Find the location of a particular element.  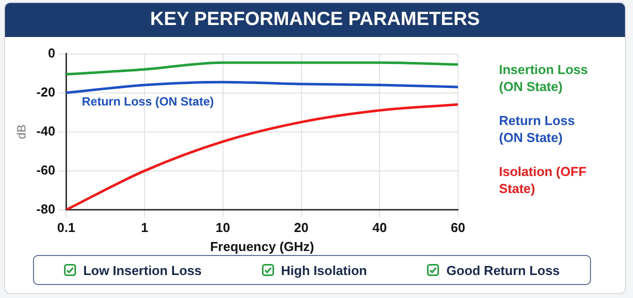

y-tick-label: 0 is located at coordinates (52, 52).